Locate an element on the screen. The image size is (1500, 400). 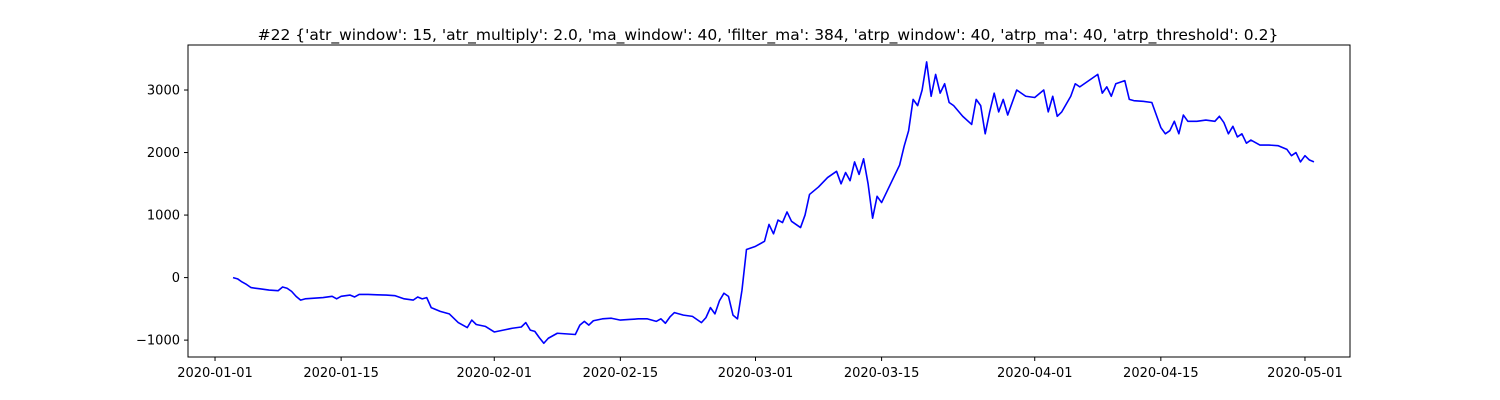
x-tick-label: 2020-04-01 is located at coordinates (1035, 373).